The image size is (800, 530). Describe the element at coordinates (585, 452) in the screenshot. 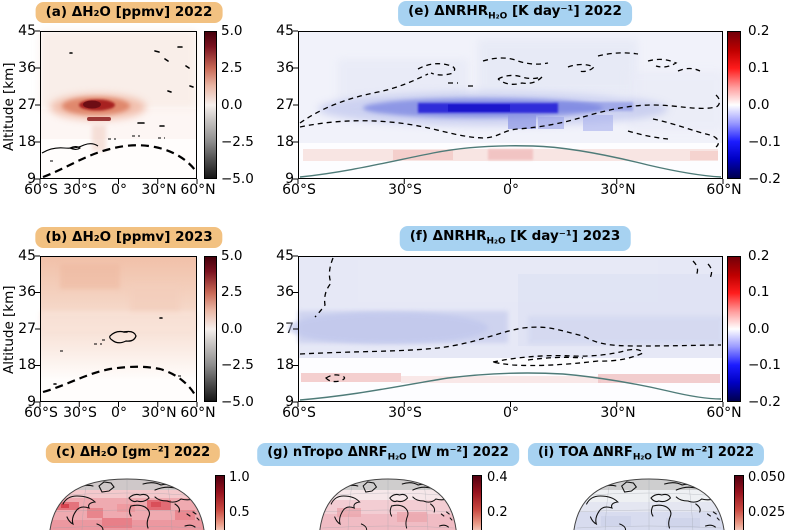

I see `panel-i-title-main: (i) TOA ΔNRF` at that location.